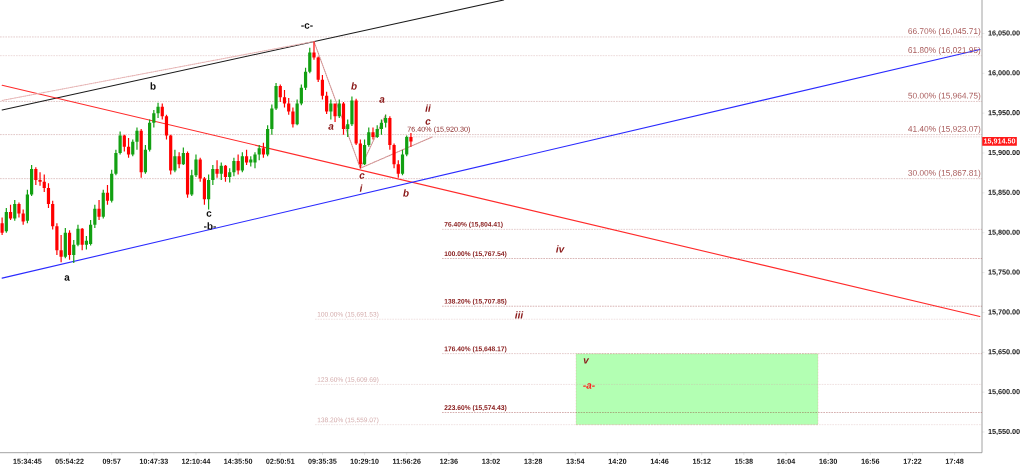 The width and height of the screenshot is (1024, 466). What do you see at coordinates (428, 108) in the screenshot?
I see `annotation: ii` at bounding box center [428, 108].